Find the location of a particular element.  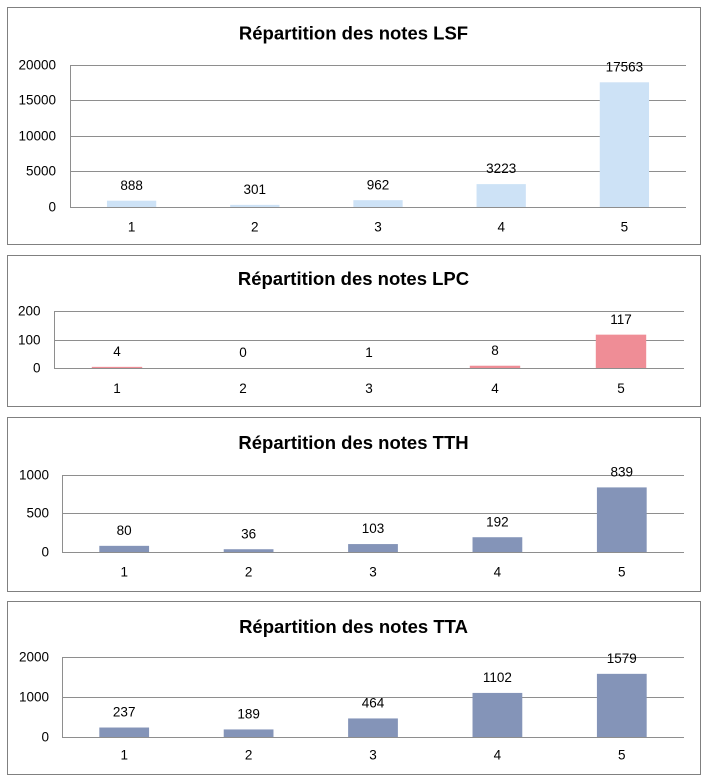

svg-text: 301 is located at coordinates (255, 189).